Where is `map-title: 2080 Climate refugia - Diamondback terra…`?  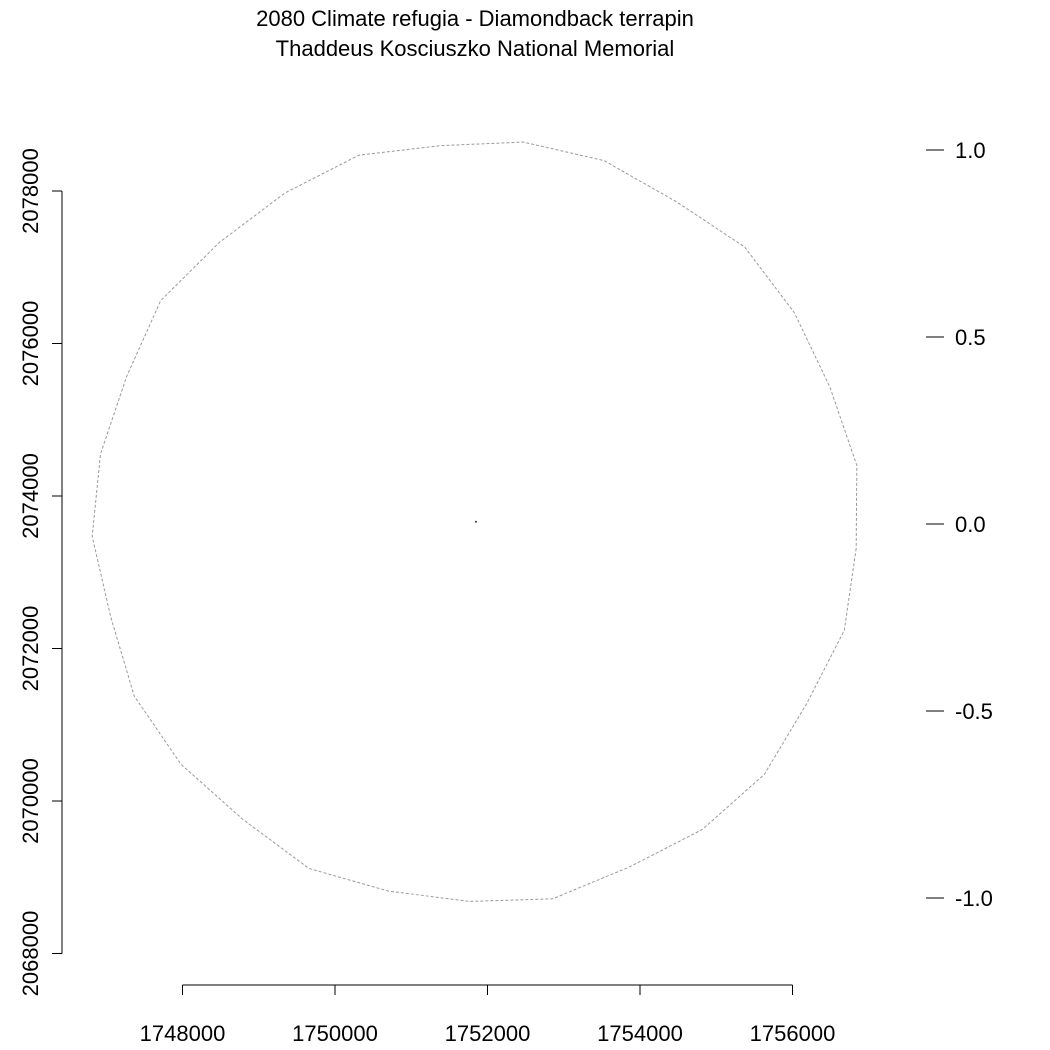 map-title: 2080 Climate refugia - Diamondback terra… is located at coordinates (475, 18).